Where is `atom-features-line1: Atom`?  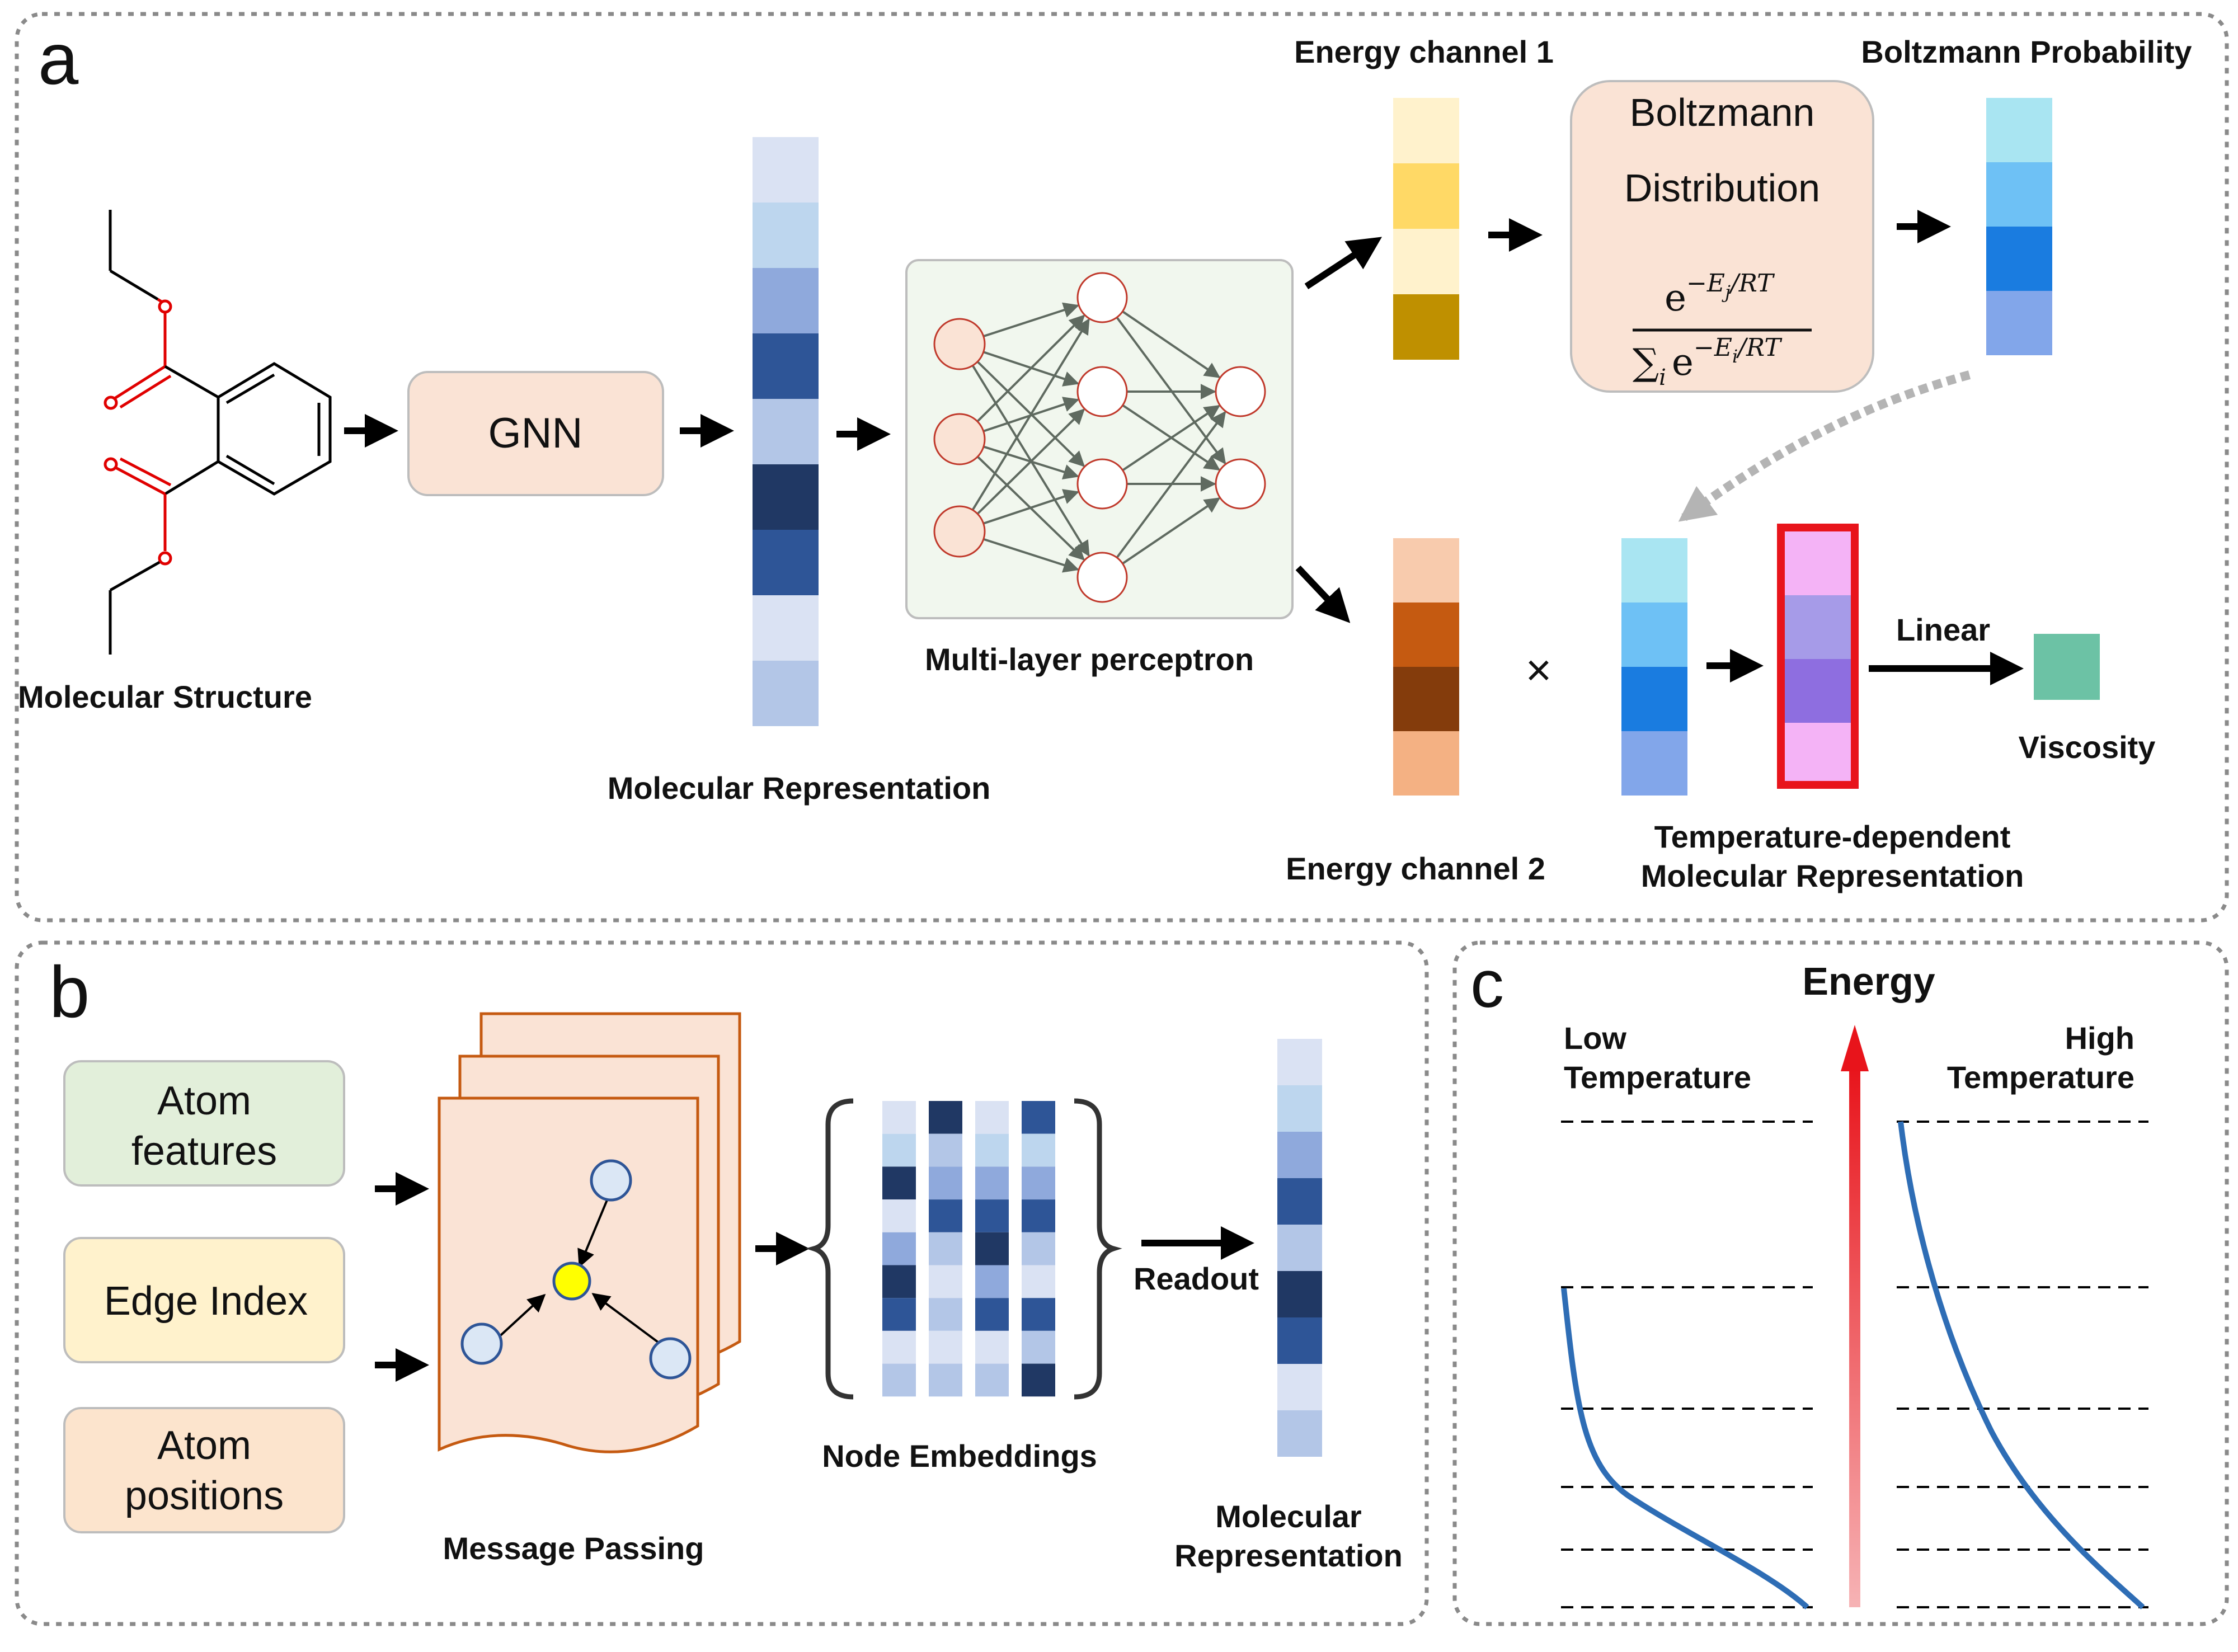
atom-features-line1: Atom is located at coordinates (204, 1101).